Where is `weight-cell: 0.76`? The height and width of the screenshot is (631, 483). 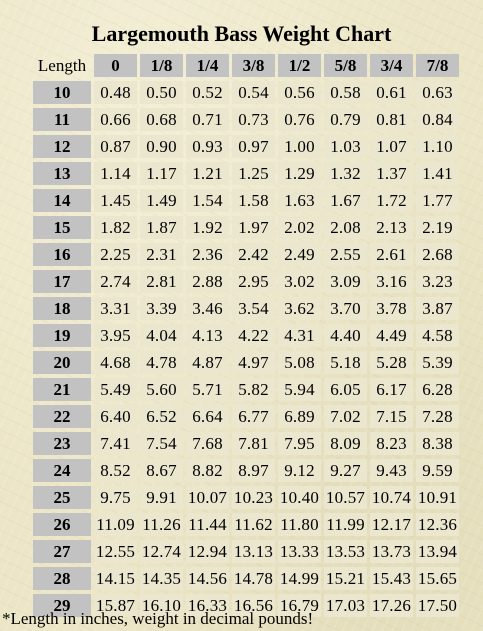 weight-cell: 0.76 is located at coordinates (299, 119).